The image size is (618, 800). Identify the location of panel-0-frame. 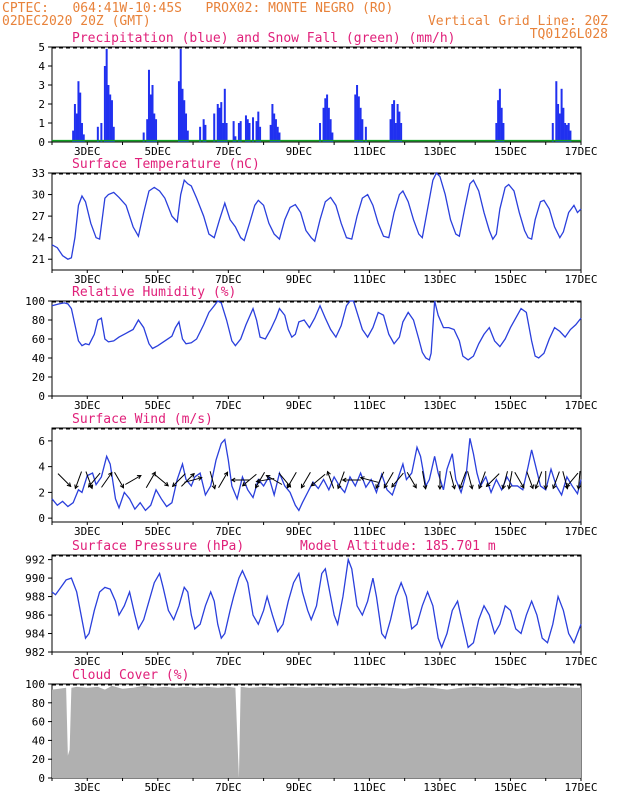
(316, 94).